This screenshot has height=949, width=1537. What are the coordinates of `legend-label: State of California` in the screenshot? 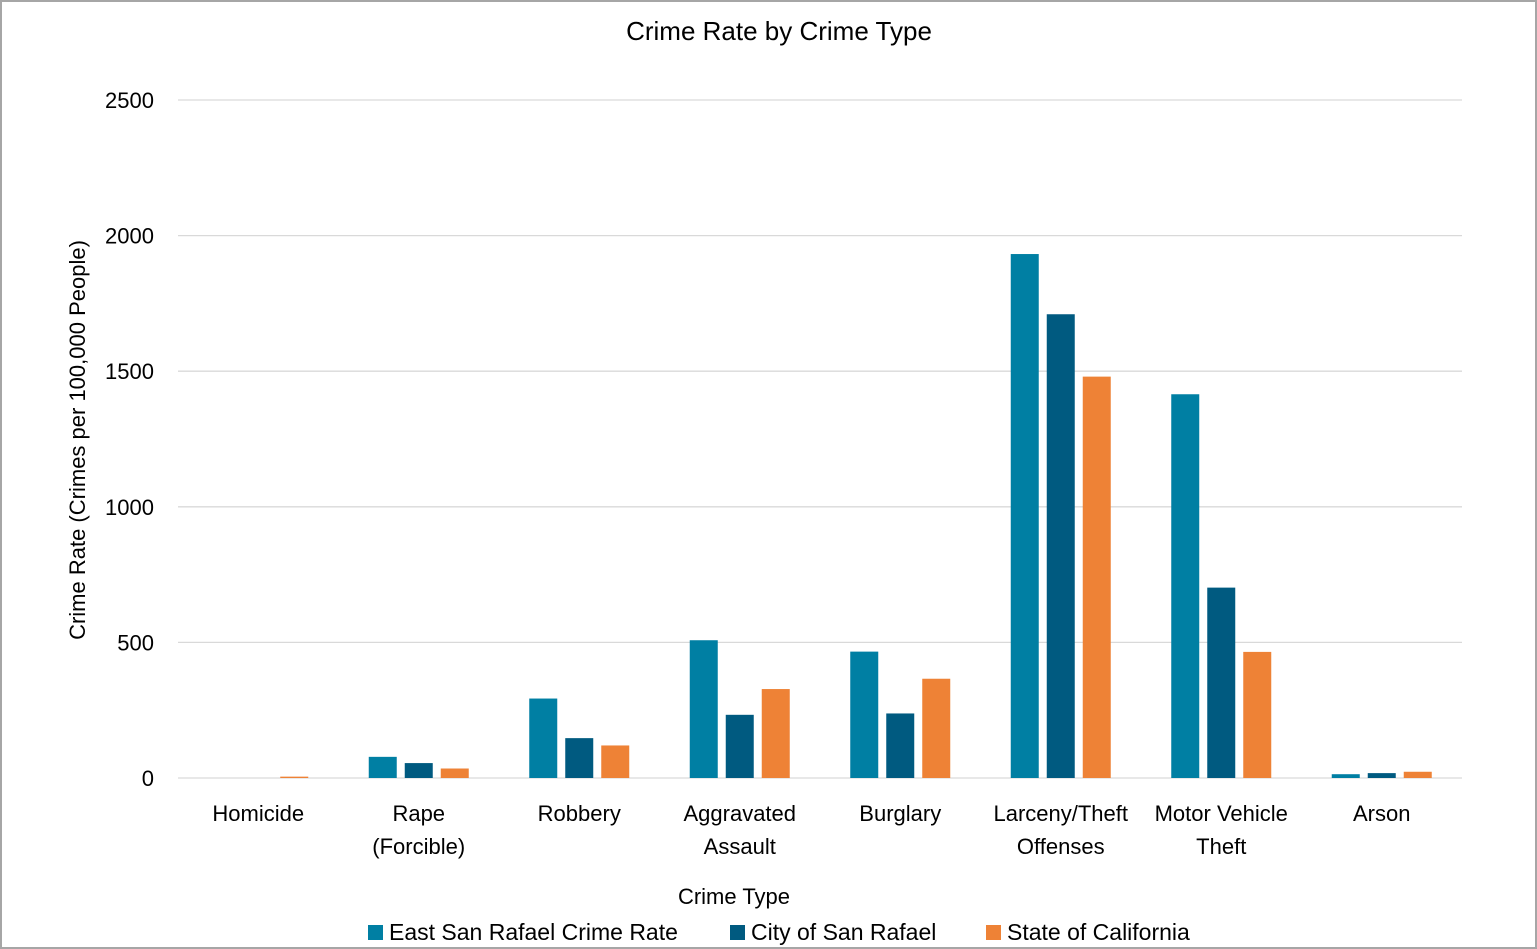 It's located at (1098, 932).